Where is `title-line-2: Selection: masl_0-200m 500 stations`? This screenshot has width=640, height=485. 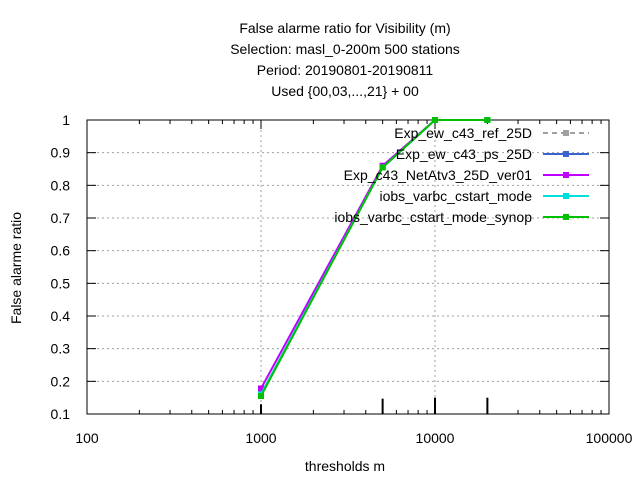
title-line-2: Selection: masl_0-200m 500 stations is located at coordinates (345, 49).